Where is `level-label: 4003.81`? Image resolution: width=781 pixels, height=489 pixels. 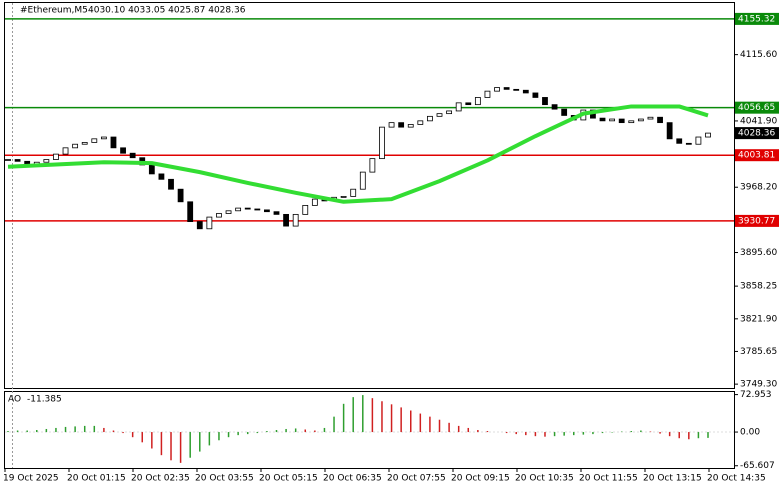 level-label: 4003.81 is located at coordinates (756, 156).